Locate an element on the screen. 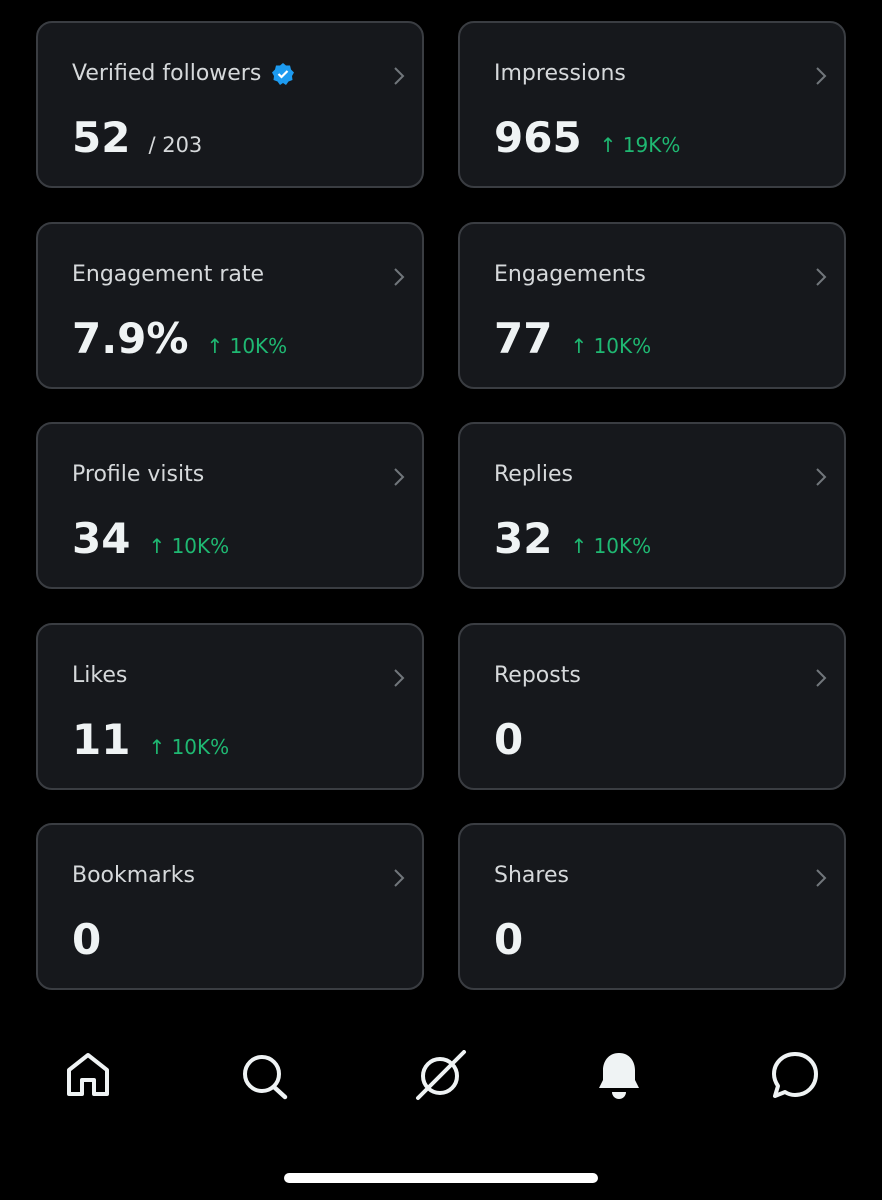 The image size is (882, 1200). card-value-row: 11 ↑ 10K% is located at coordinates (150, 739).